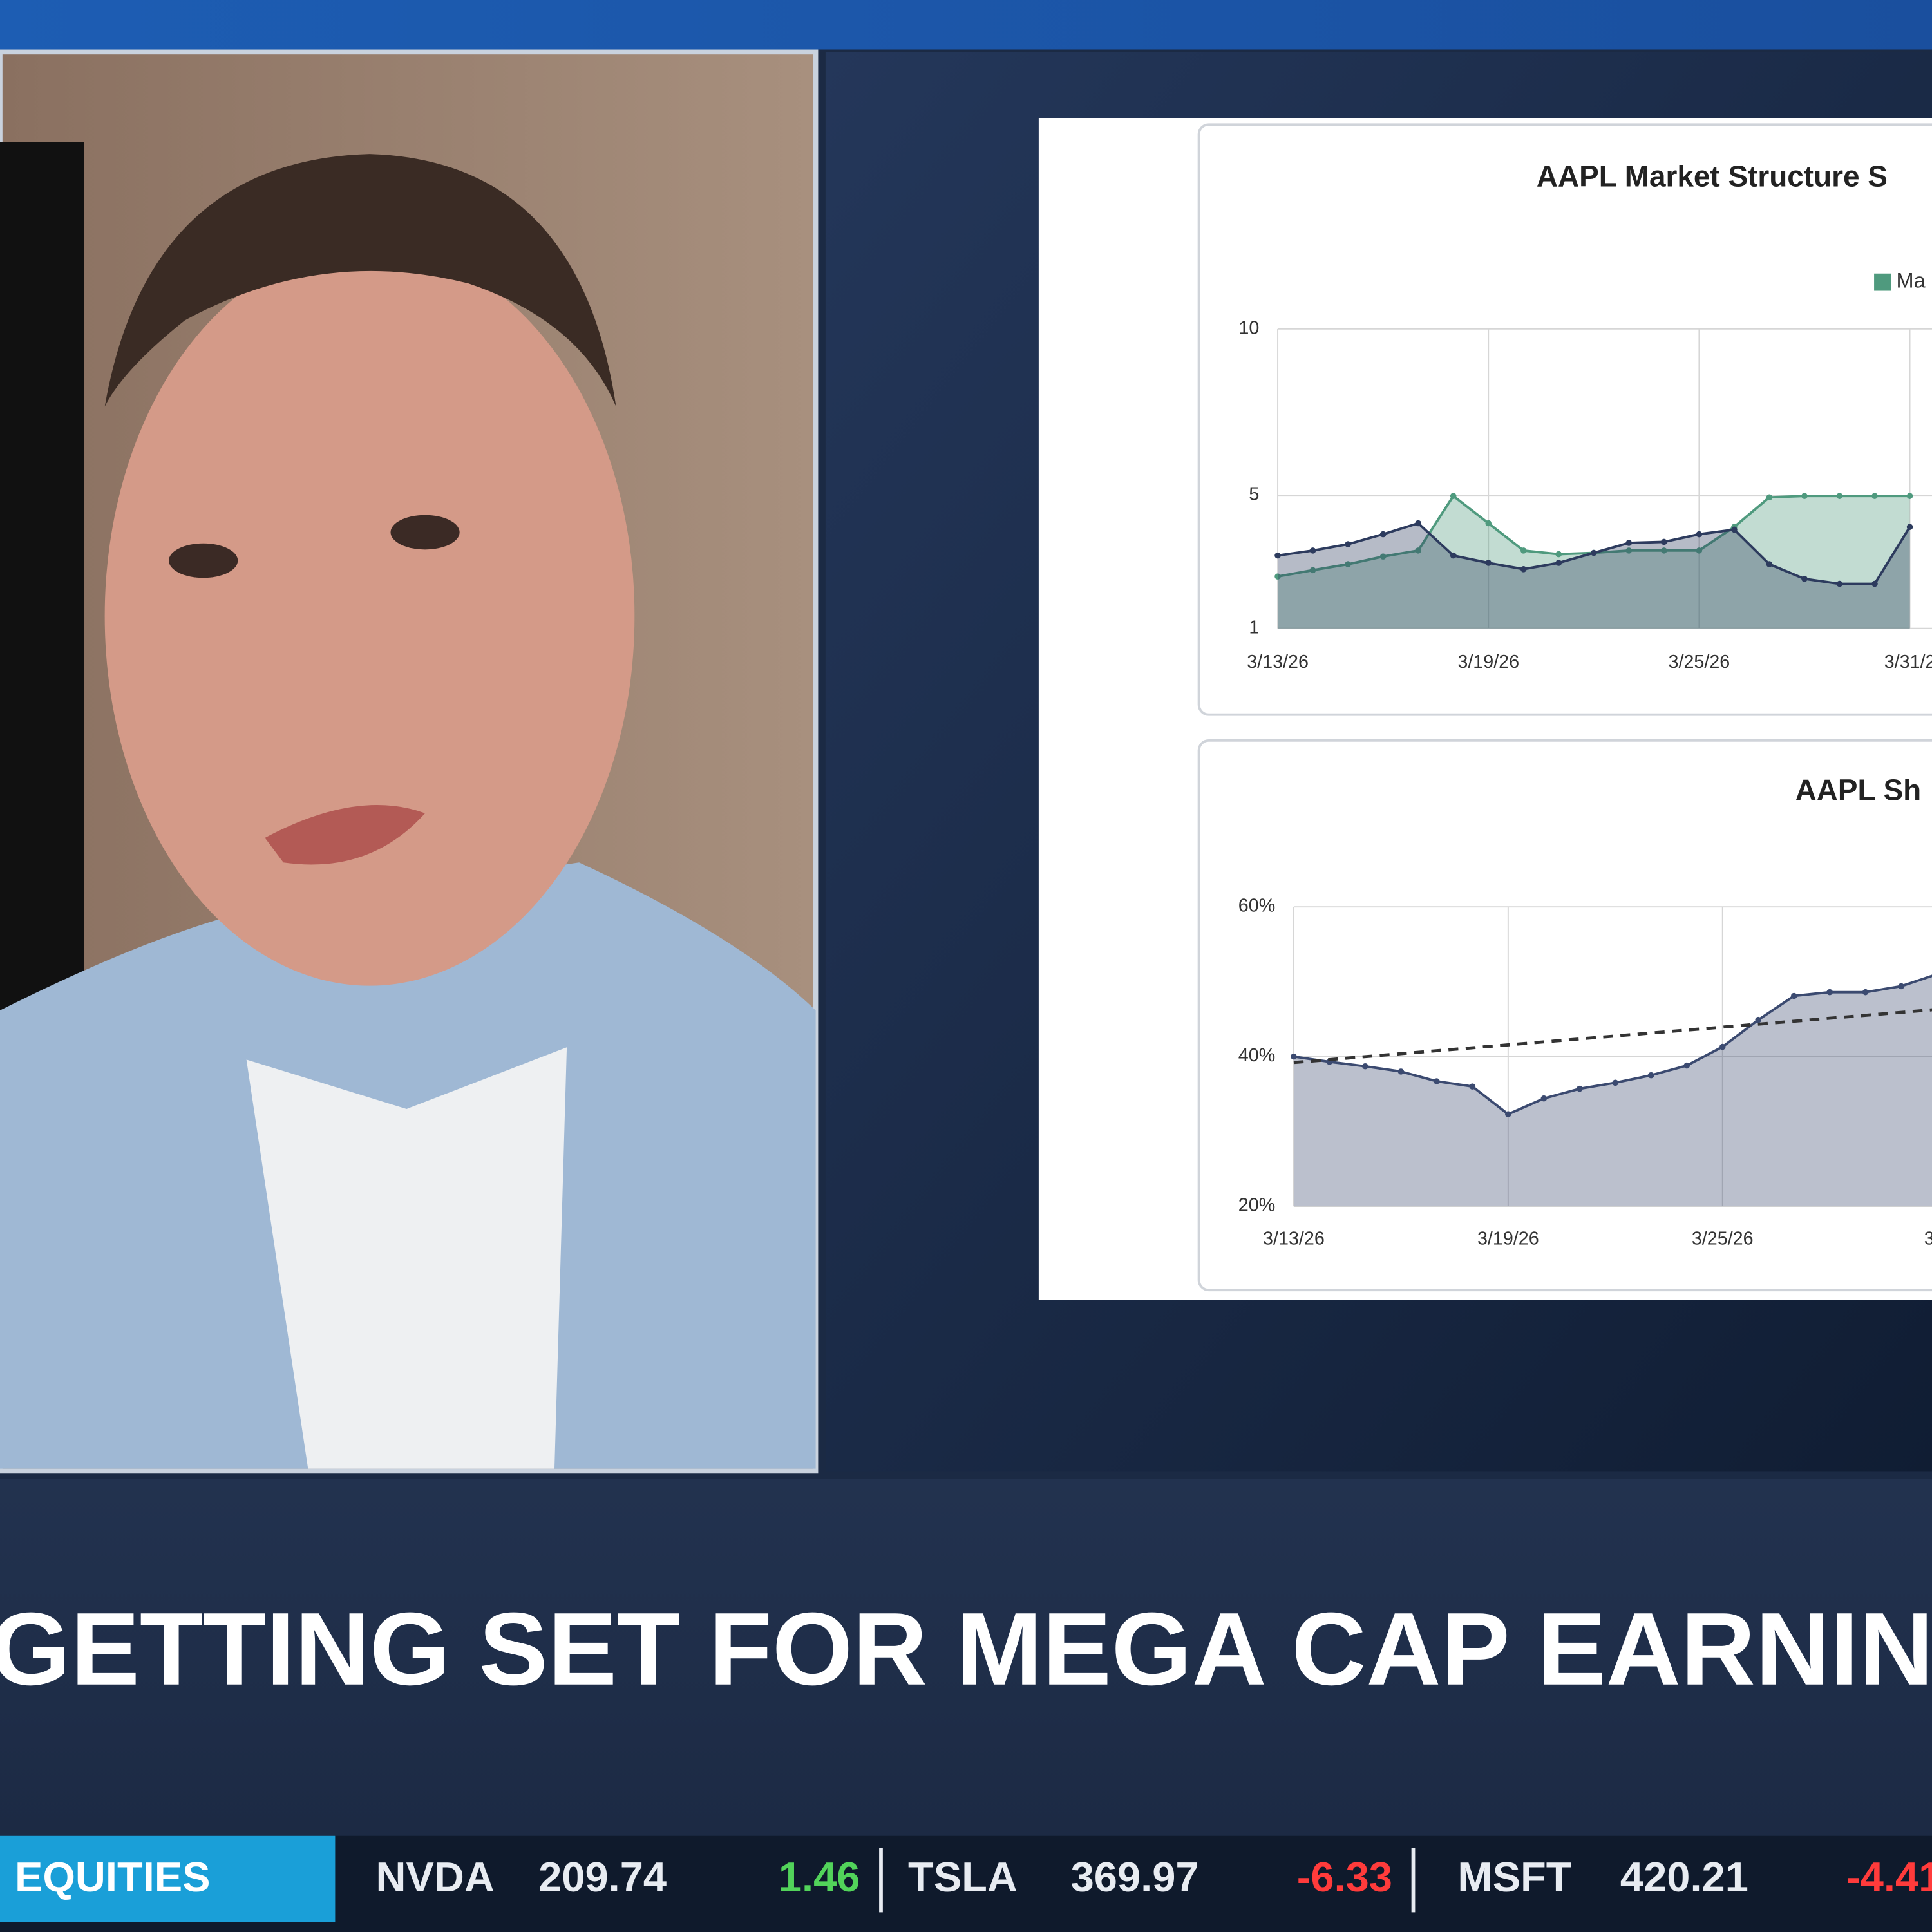  I want to click on y-tick-label: 60%, so click(1256, 906).